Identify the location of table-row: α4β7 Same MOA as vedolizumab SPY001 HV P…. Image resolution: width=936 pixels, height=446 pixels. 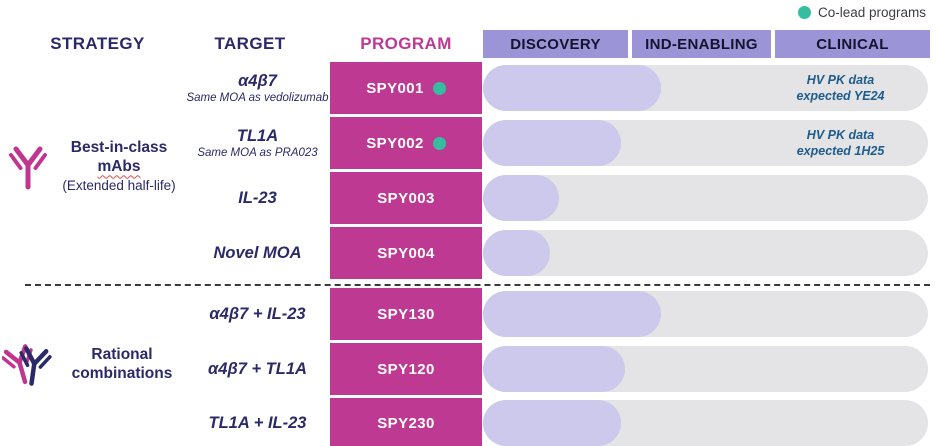
(468, 88).